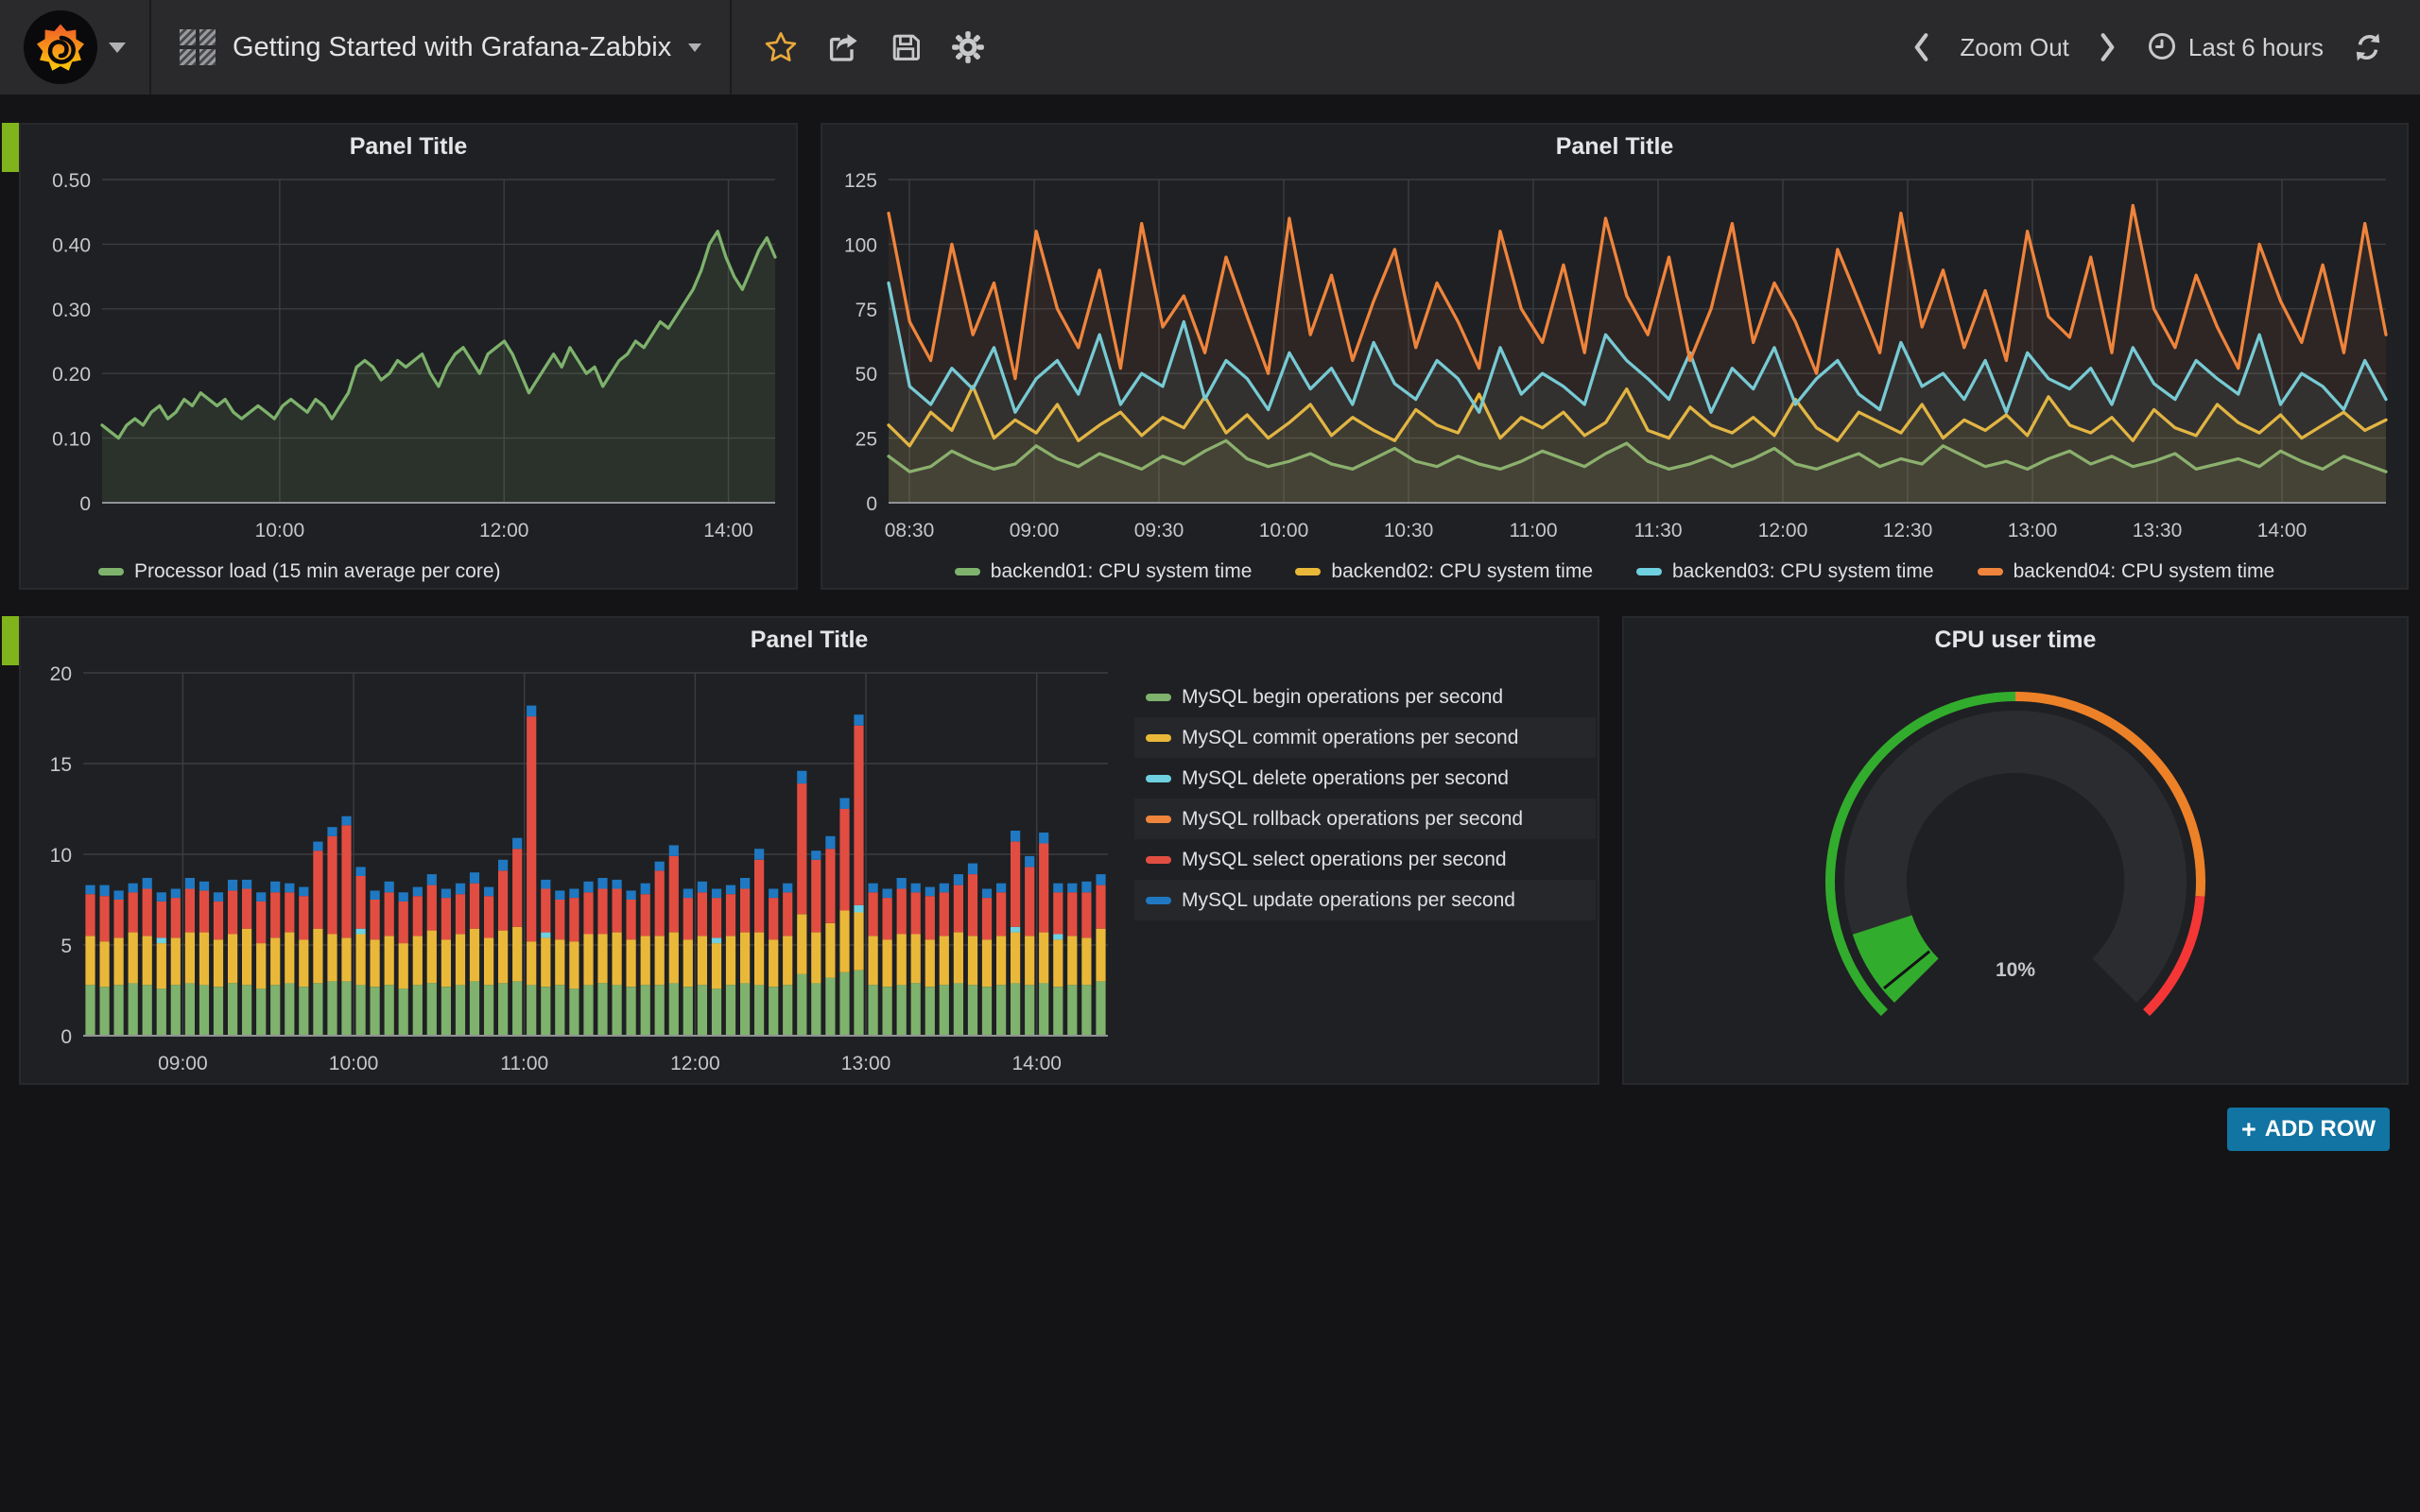 The height and width of the screenshot is (1512, 2420). I want to click on time-series-chart: 0 0.10 0.20 0.30 0.40 0.50 10:00 12:00 14:00, so click(408, 359).